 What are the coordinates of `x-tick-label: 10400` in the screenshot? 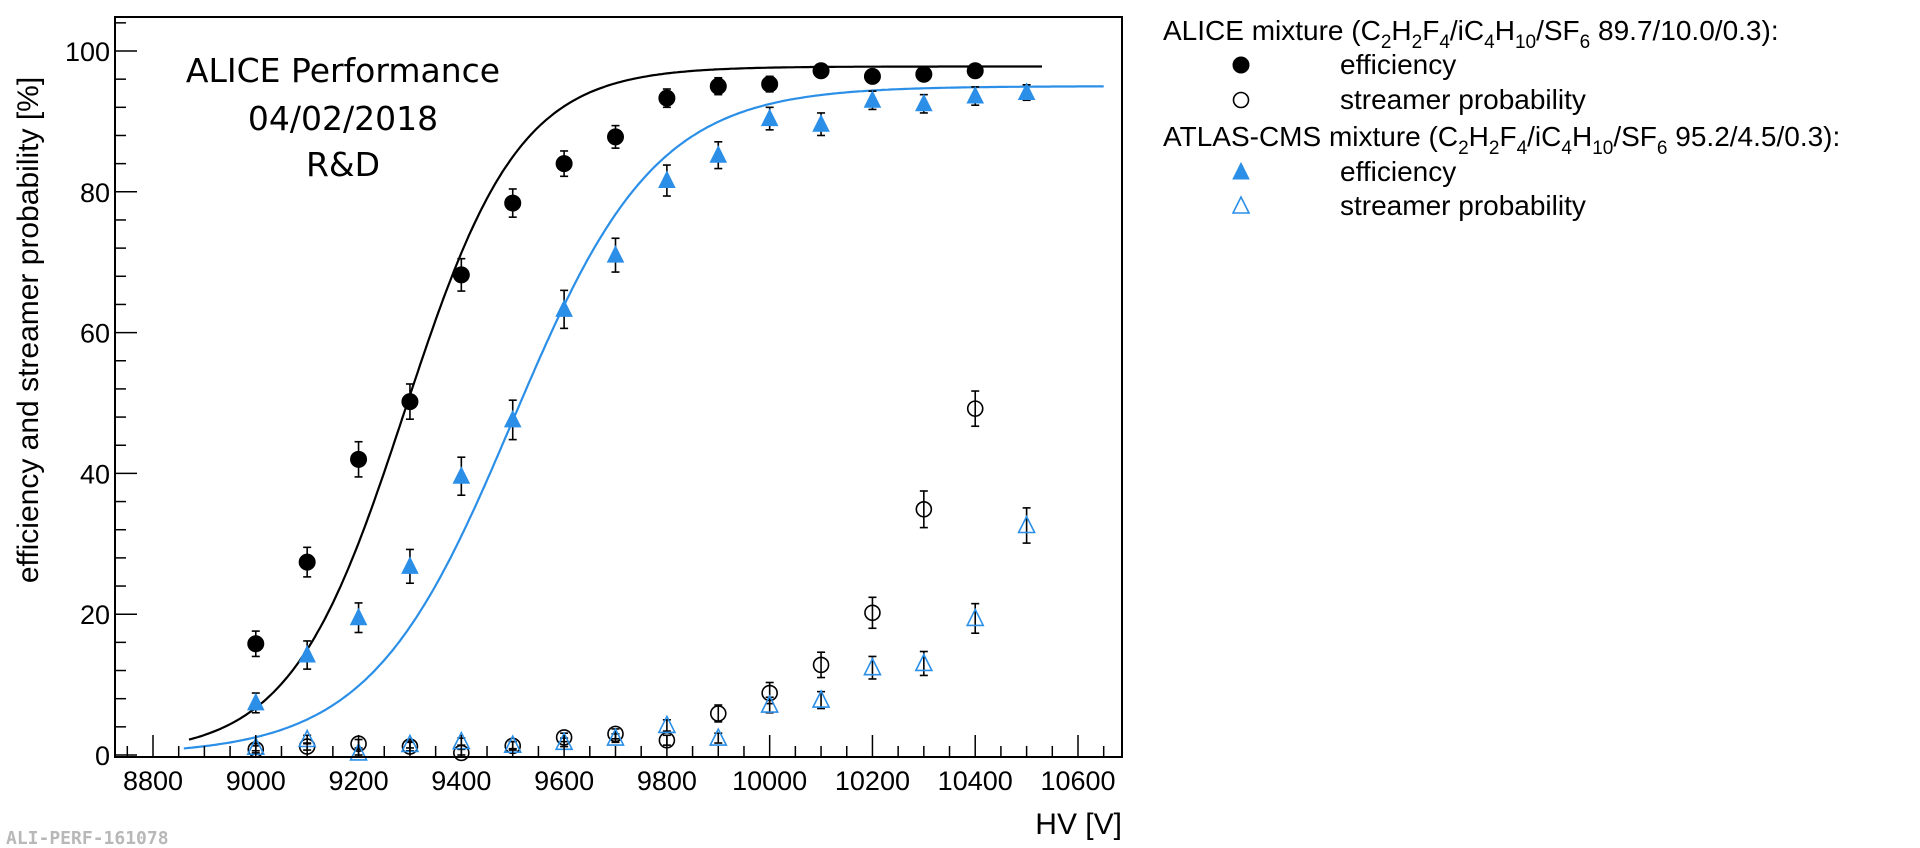 It's located at (975, 781).